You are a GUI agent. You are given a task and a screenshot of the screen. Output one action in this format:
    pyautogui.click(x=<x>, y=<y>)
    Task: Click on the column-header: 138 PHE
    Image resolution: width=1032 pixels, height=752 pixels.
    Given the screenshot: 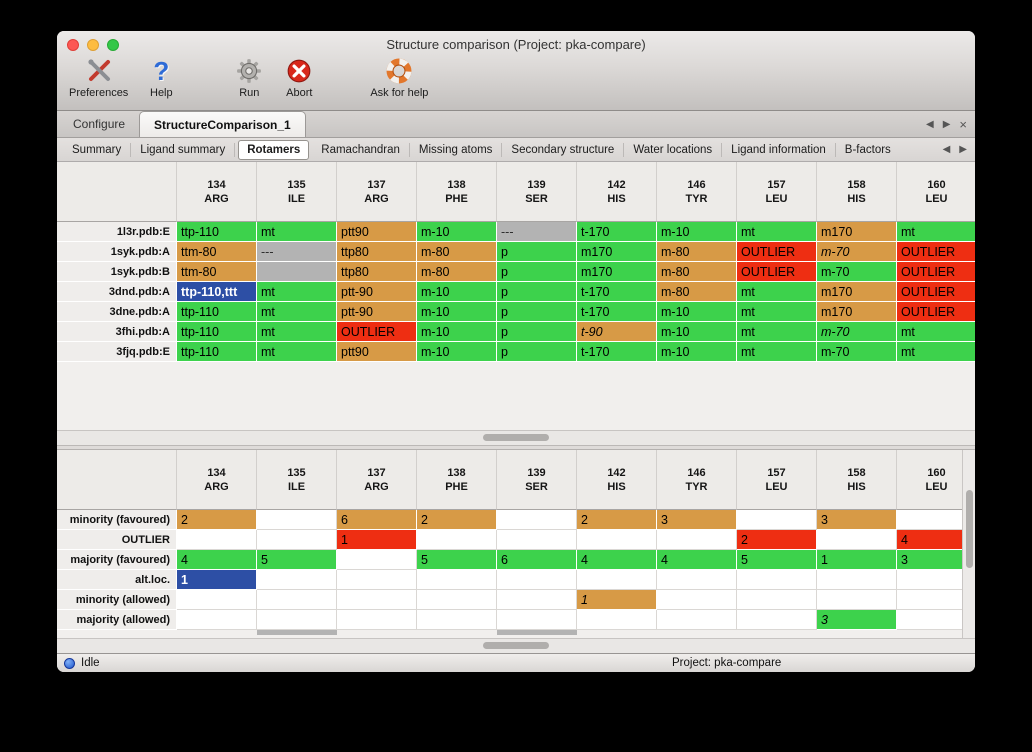 What is the action you would take?
    pyautogui.click(x=457, y=480)
    